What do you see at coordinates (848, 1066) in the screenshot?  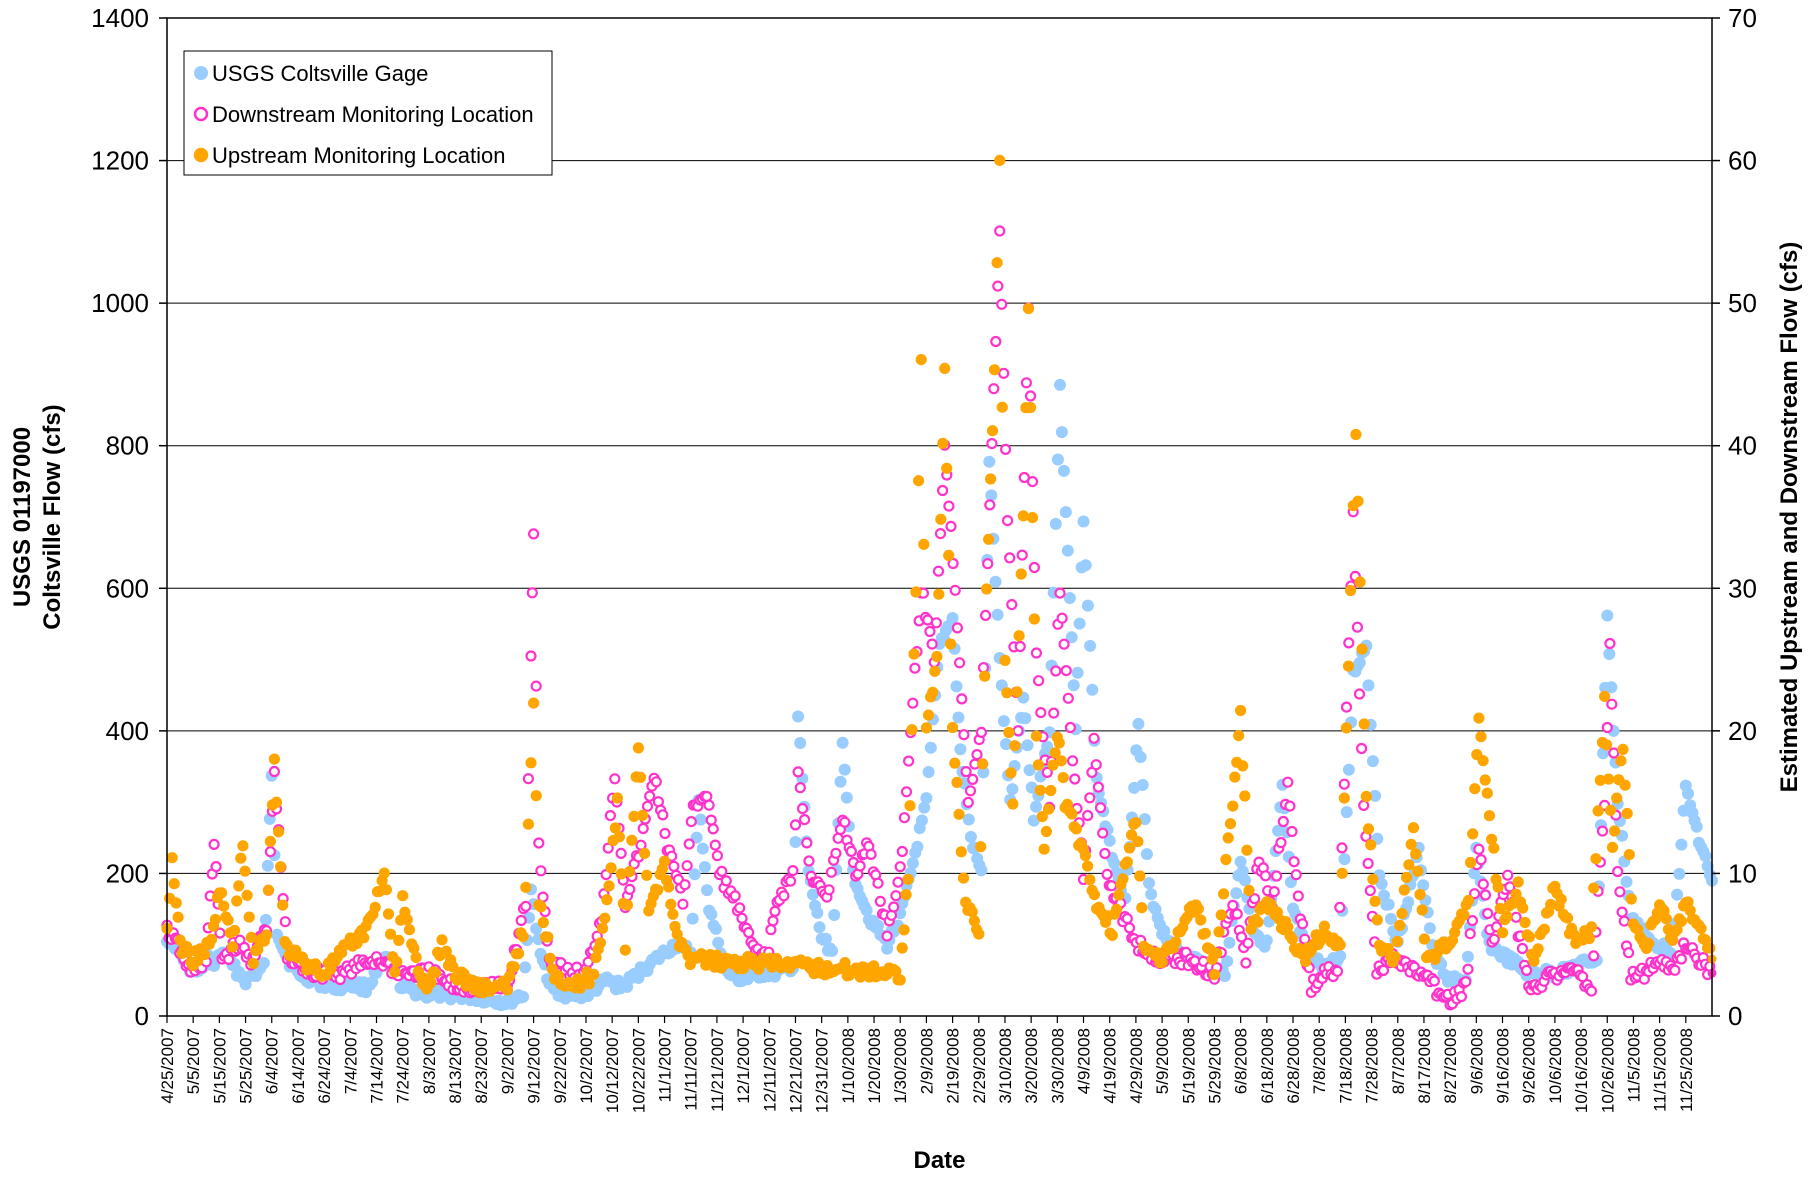 I see `x-tick-label: 1/10/2008` at bounding box center [848, 1066].